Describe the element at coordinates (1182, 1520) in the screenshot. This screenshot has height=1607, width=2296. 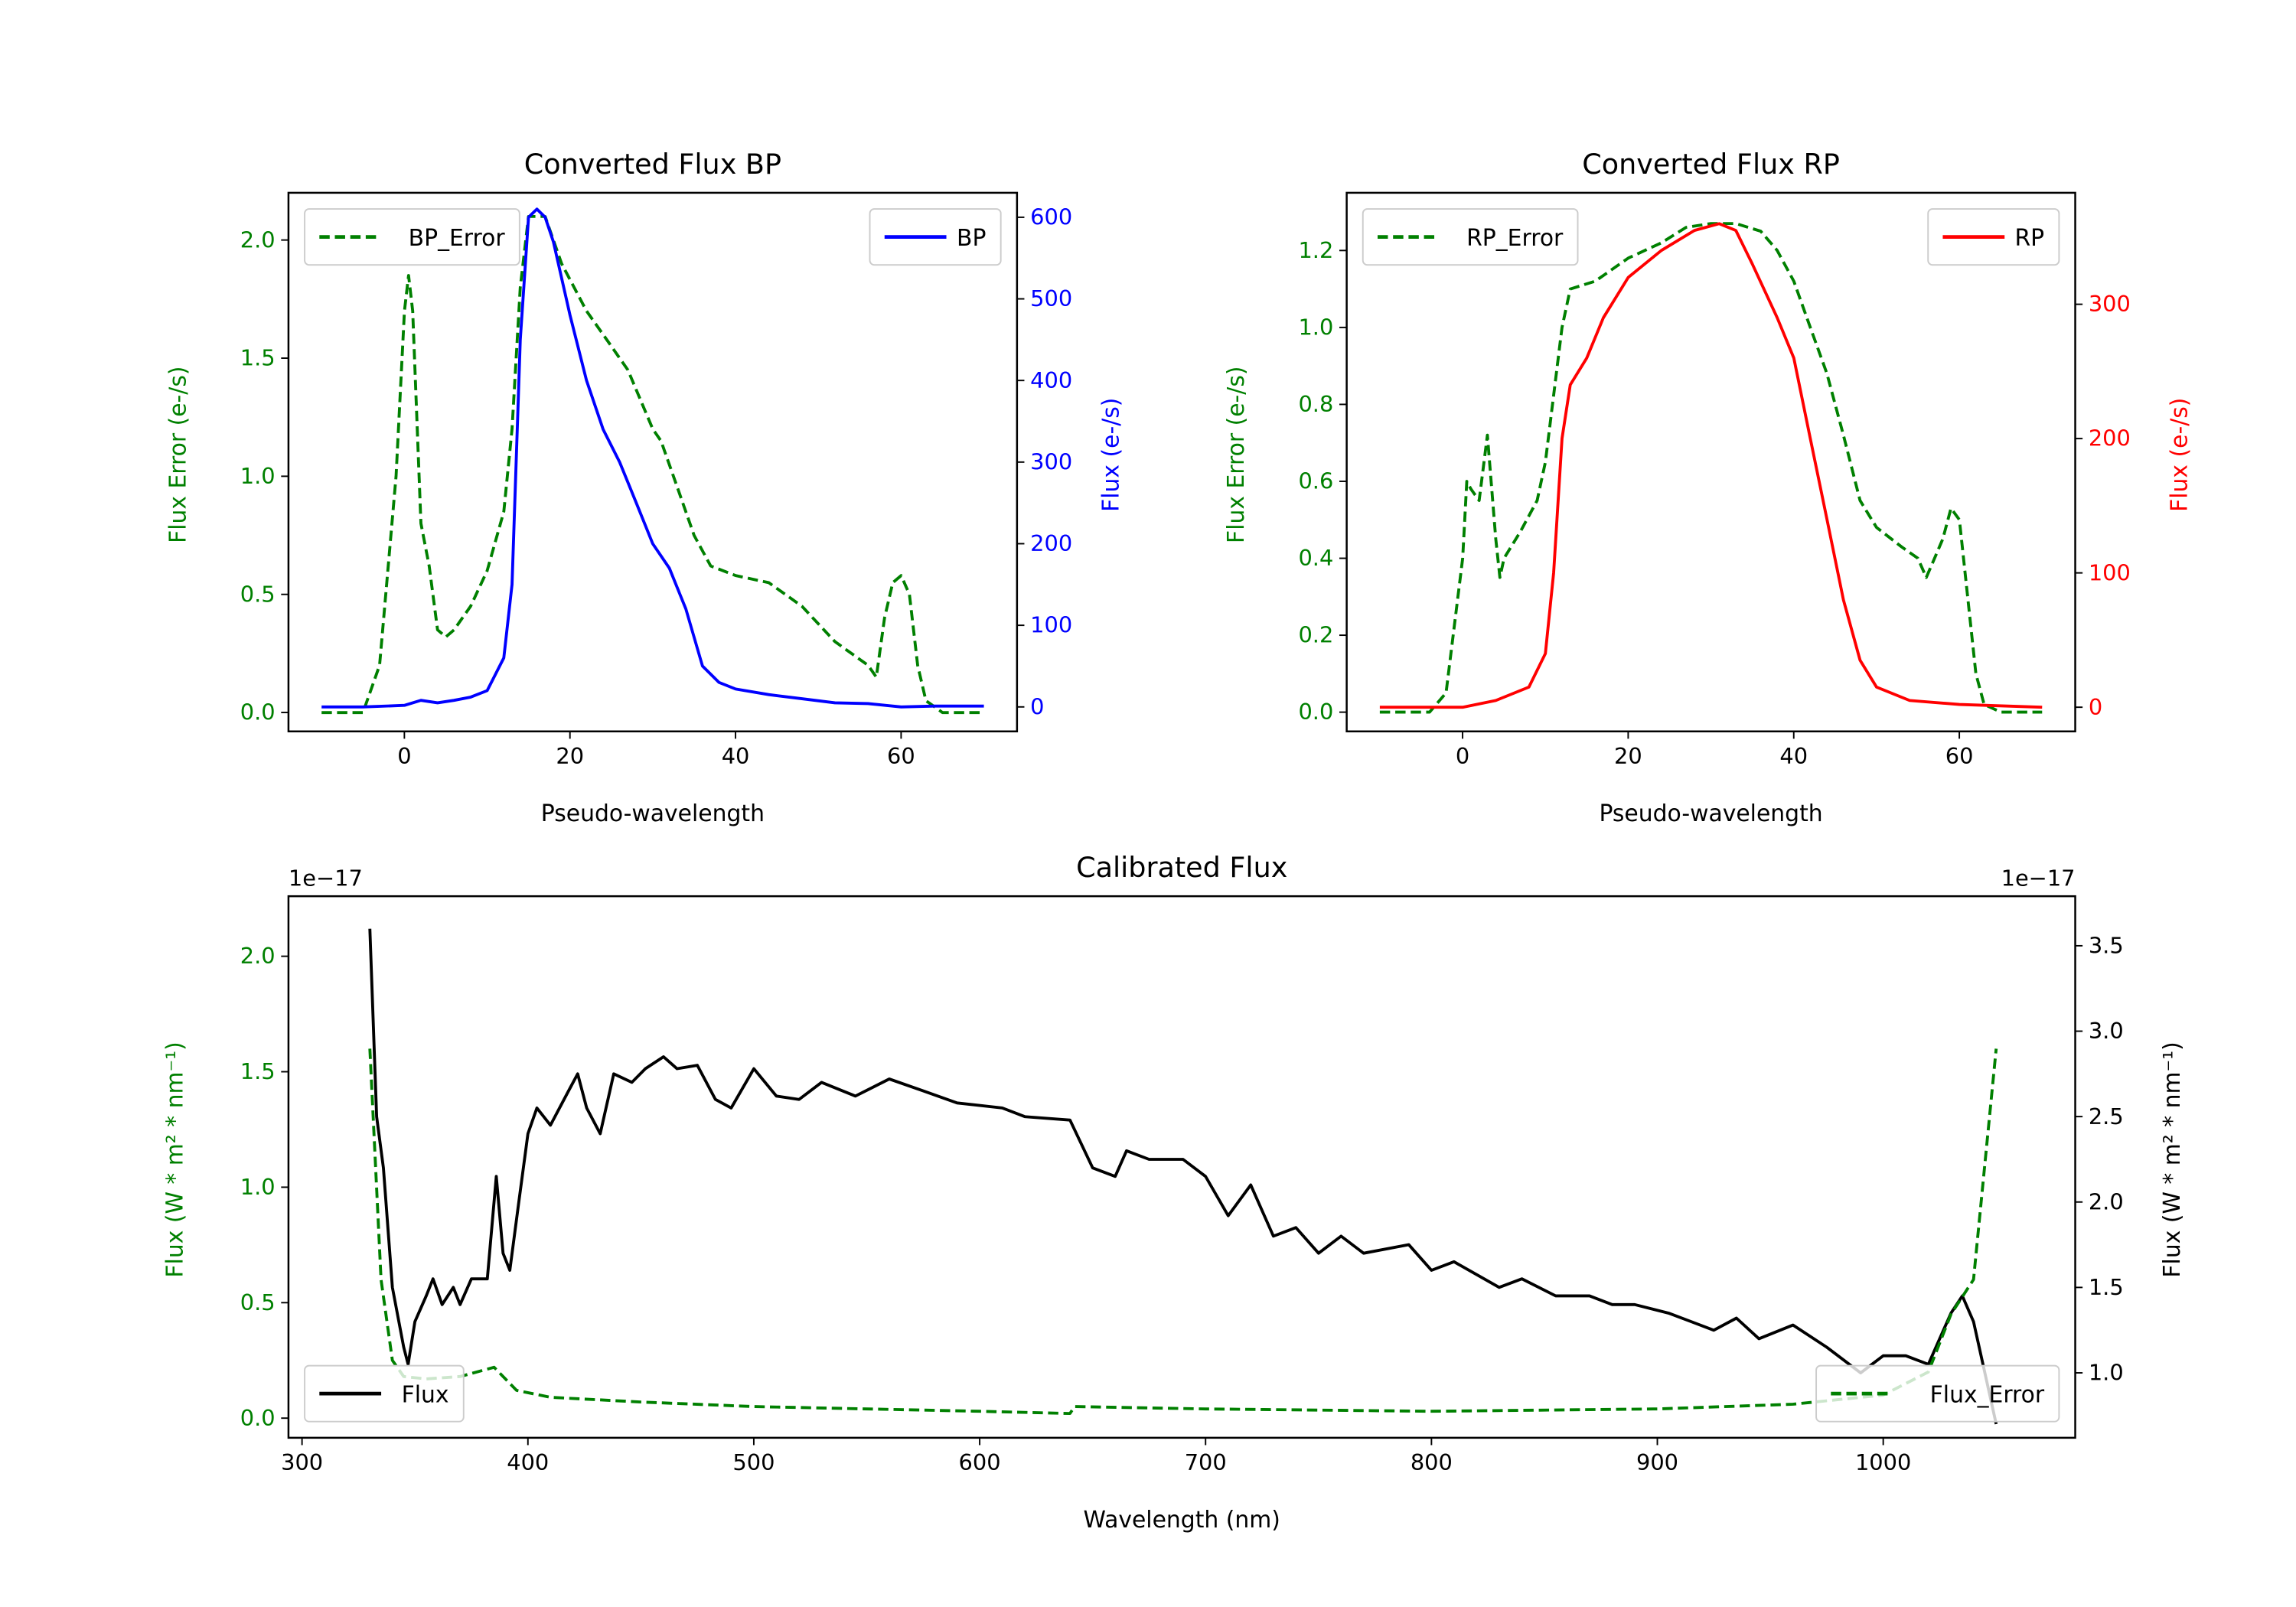
I see `x-axis-label: Wavelength (nm)` at that location.